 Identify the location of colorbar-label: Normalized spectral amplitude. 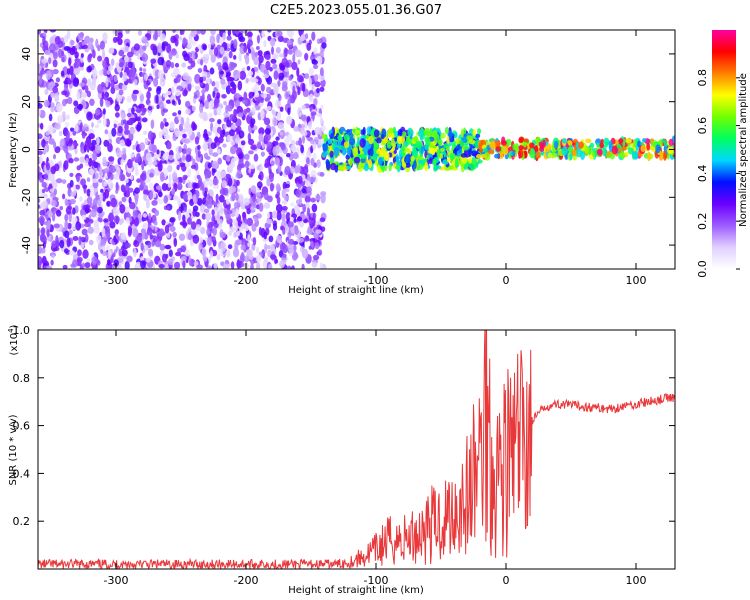
(743, 150).